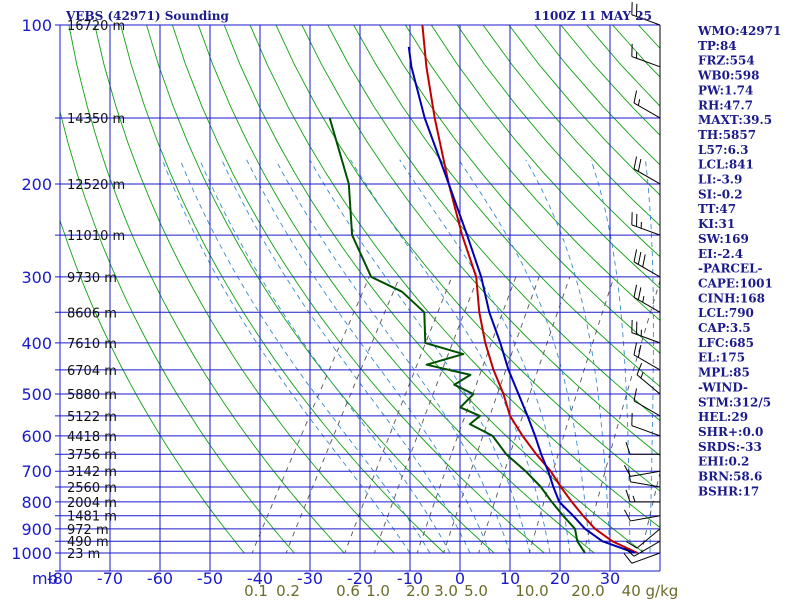  Describe the element at coordinates (96, 26) in the screenshot. I see `height-label: 16720 m` at that location.